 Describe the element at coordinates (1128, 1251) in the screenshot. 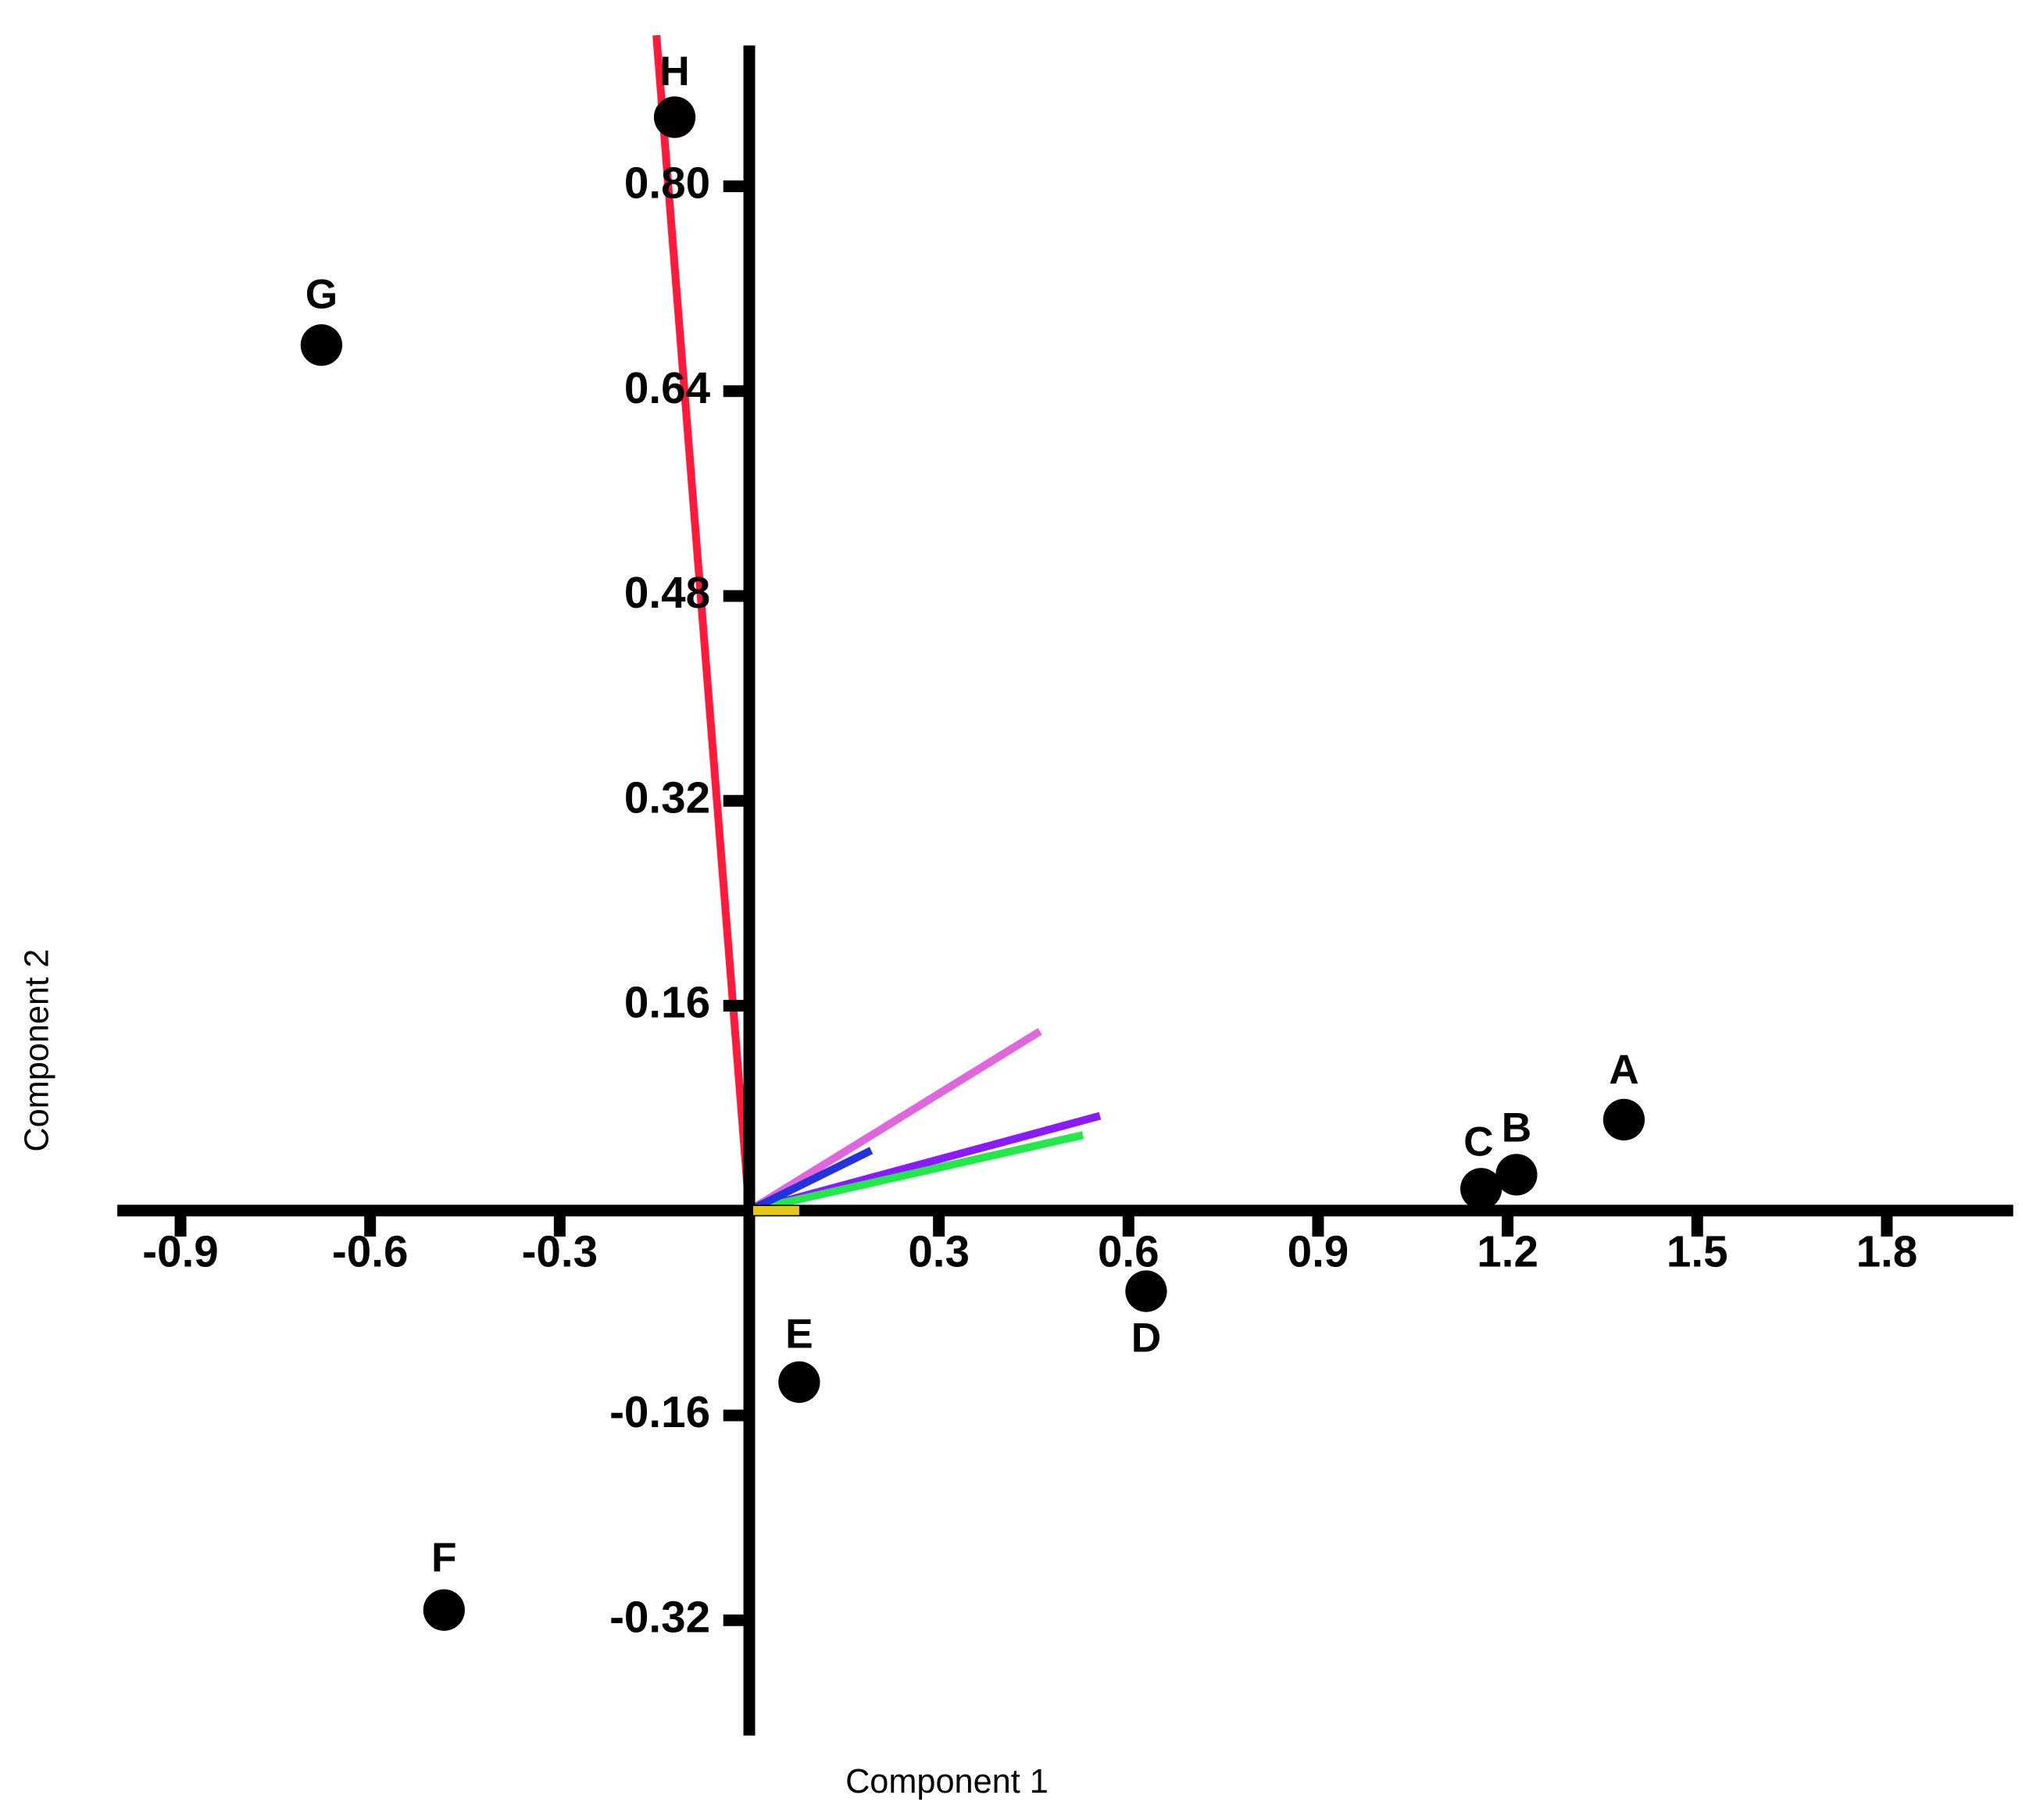

I see `x-tick-label: 0.6` at that location.